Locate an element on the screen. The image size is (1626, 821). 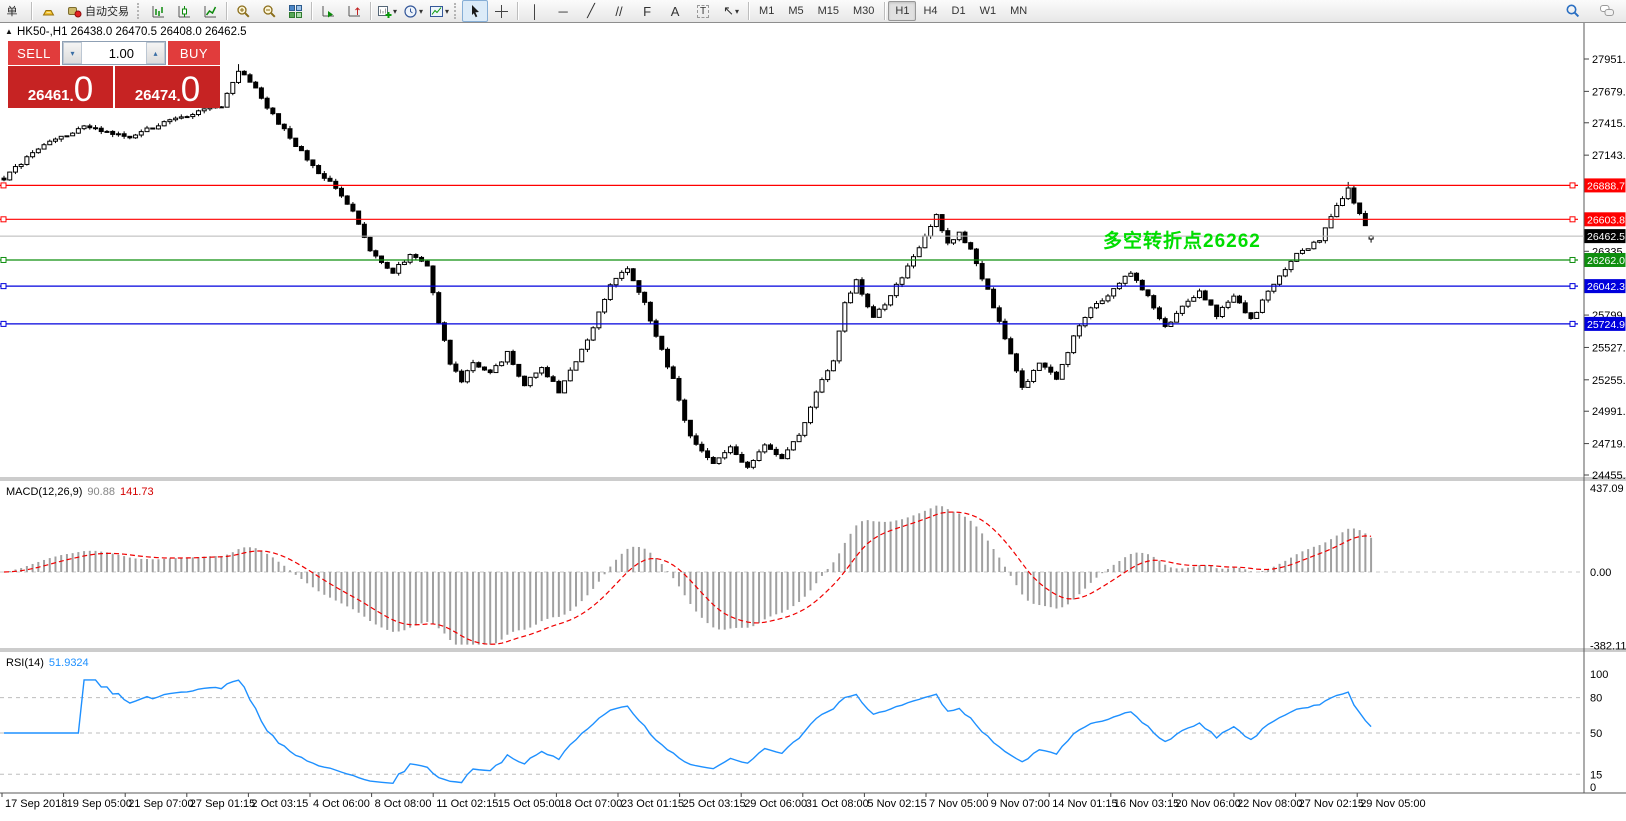
time-axis-label: 19 Sep 05:00 is located at coordinates (99, 804).